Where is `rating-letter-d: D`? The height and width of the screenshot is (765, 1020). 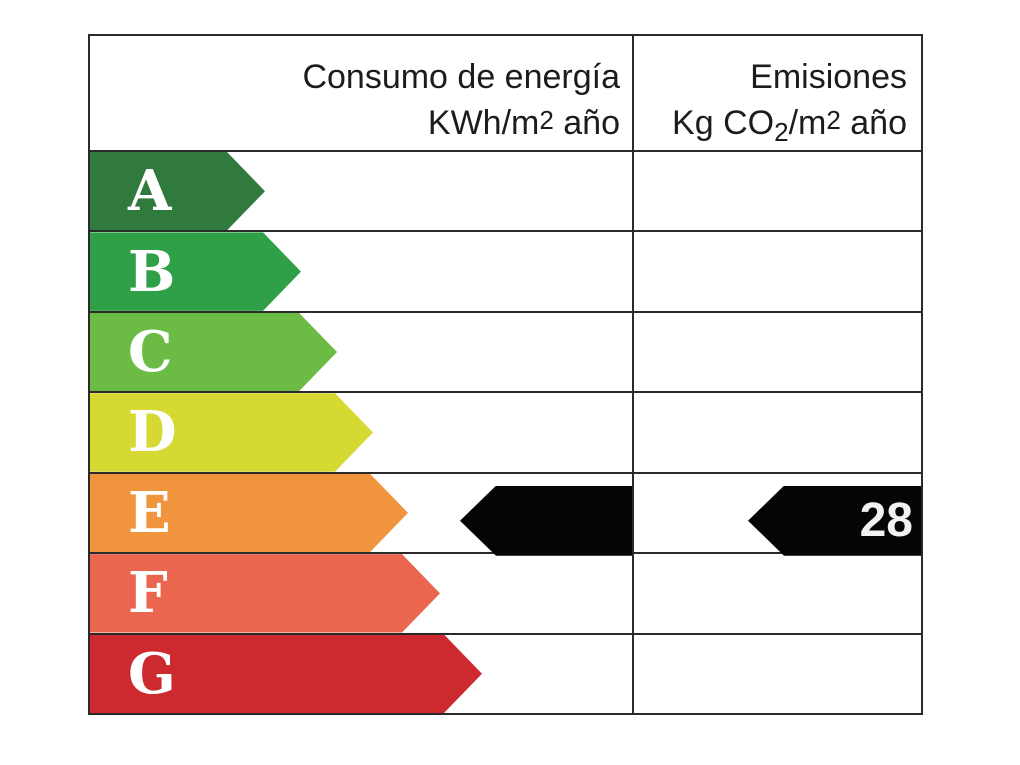 rating-letter-d: D is located at coordinates (152, 432).